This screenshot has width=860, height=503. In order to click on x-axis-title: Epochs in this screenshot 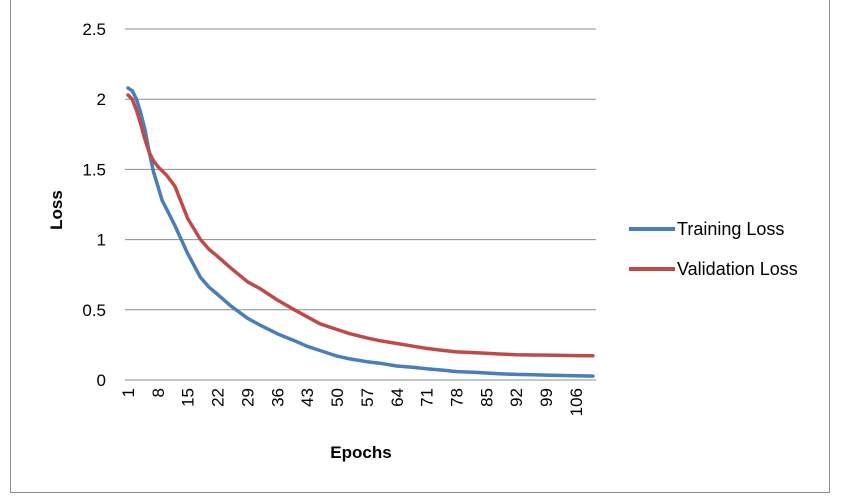, I will do `click(360, 452)`.